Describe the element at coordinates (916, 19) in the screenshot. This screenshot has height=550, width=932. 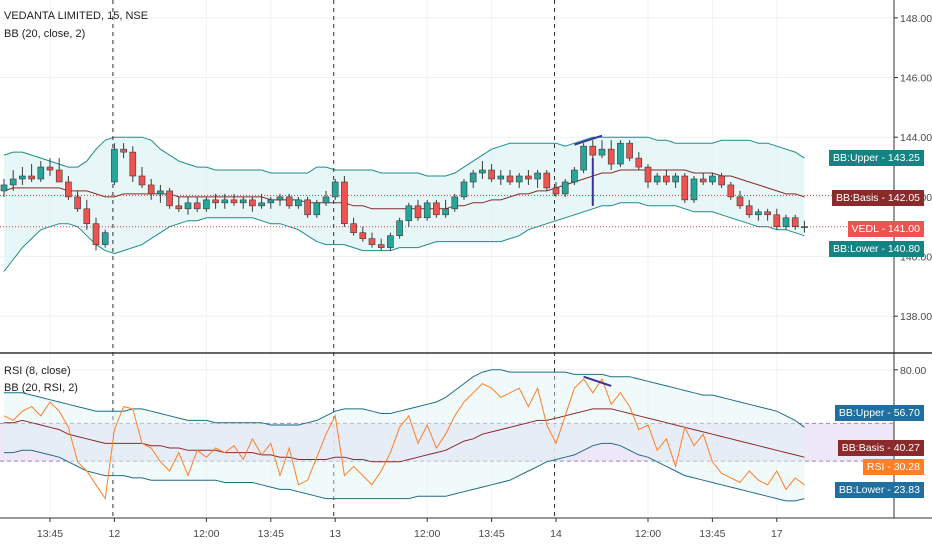
I see `price-tick-label: 148.00` at that location.